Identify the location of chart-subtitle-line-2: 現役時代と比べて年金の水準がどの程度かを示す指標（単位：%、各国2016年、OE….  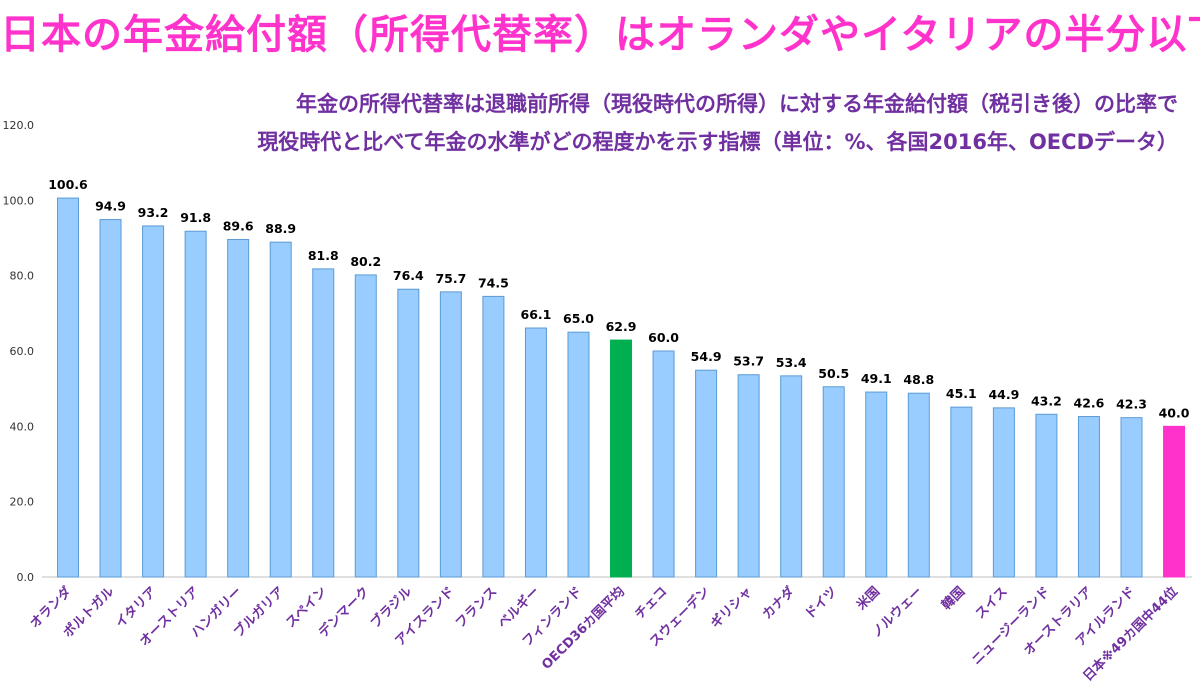
(717, 142).